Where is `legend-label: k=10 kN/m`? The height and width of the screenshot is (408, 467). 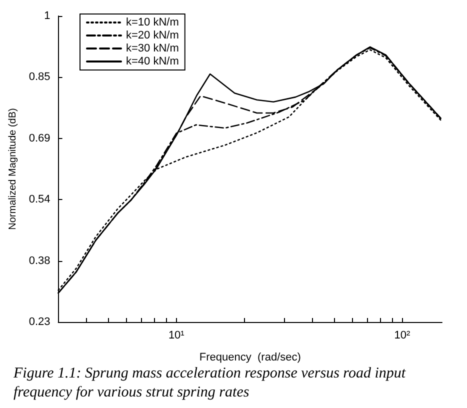 legend-label: k=10 kN/m is located at coordinates (152, 22).